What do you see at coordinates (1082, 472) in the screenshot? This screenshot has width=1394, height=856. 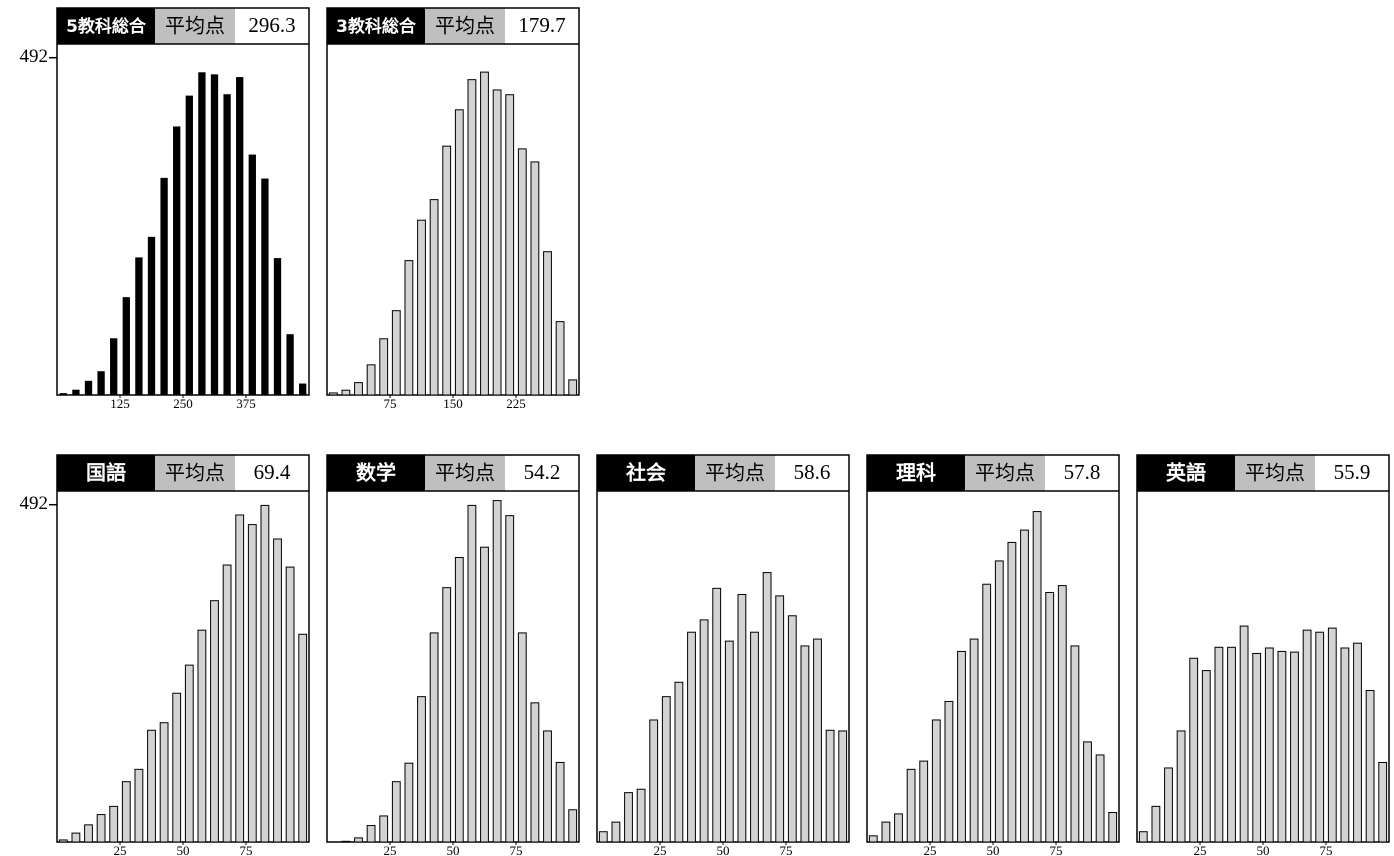 I see `avg-value: 57.8` at bounding box center [1082, 472].